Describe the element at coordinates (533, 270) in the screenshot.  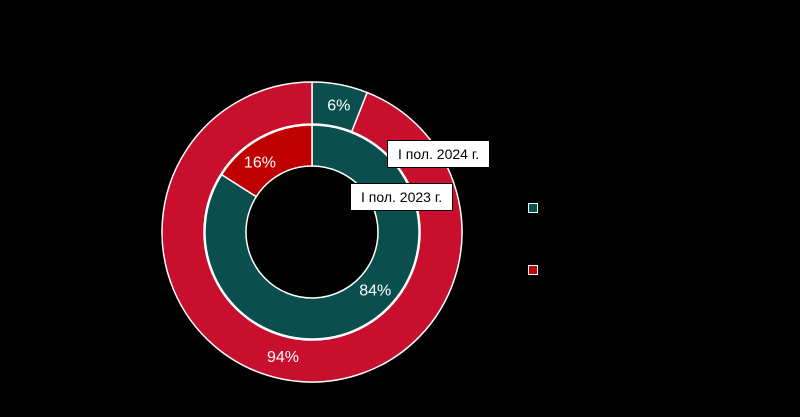
I see `legend-marker-red` at that location.